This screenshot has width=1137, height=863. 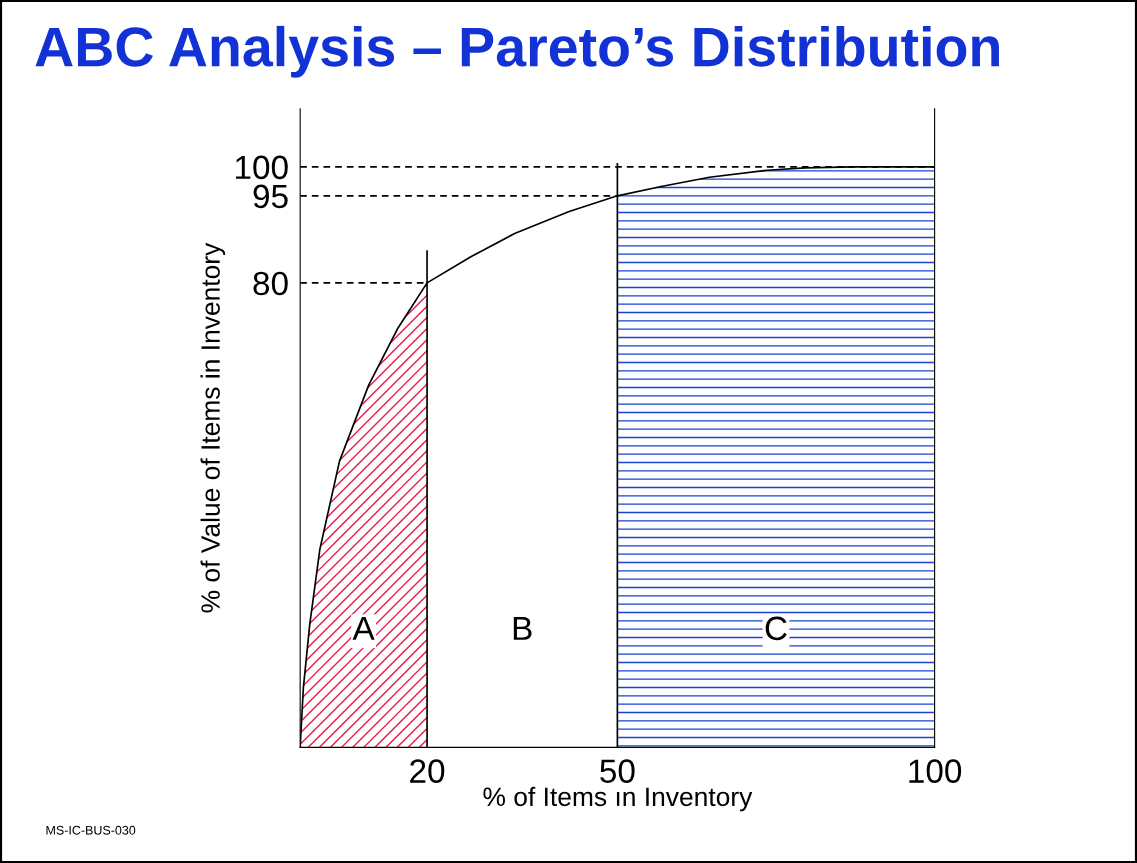 What do you see at coordinates (270, 196) in the screenshot?
I see `y-tick-label: 95` at bounding box center [270, 196].